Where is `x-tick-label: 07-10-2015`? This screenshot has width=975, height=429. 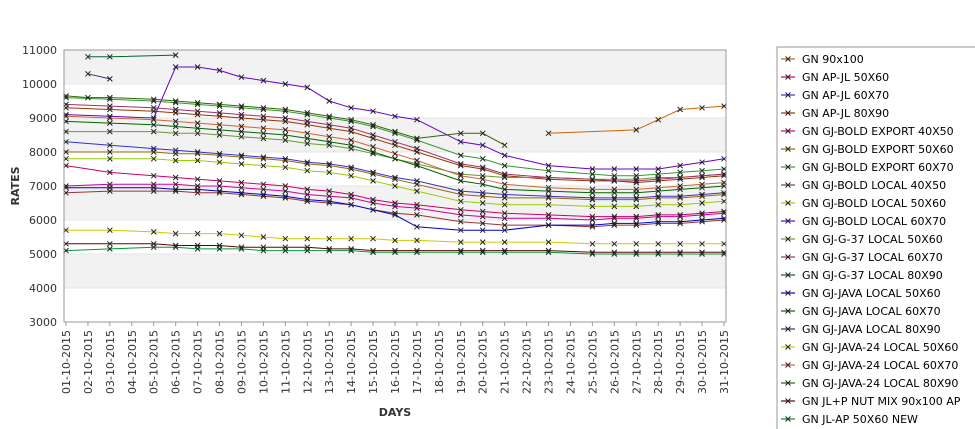 x-tick-label: 07-10-2015 is located at coordinates (198, 362).